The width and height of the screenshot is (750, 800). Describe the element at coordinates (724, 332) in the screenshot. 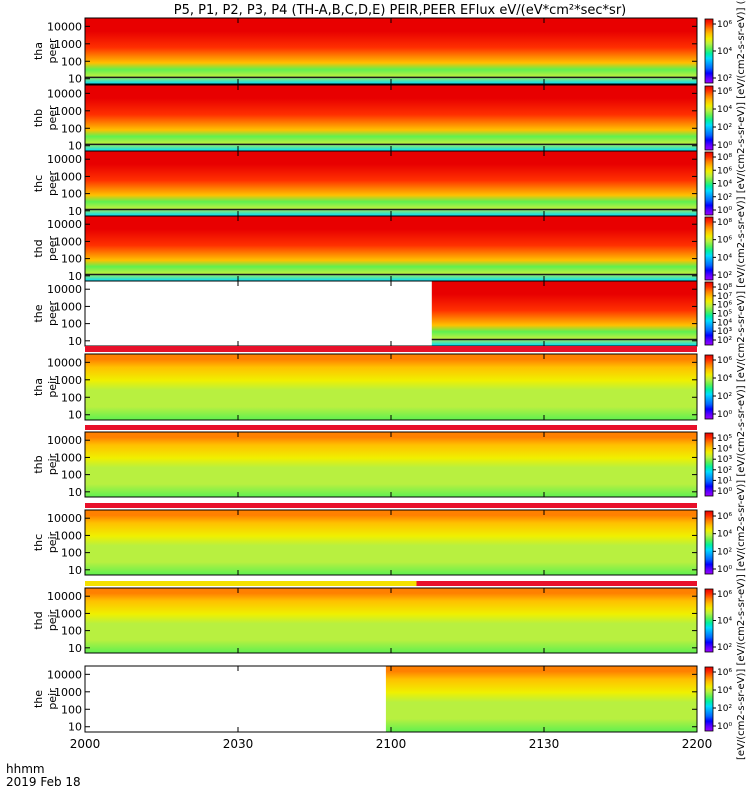

I see `colorbar-tick-label: 10³` at that location.